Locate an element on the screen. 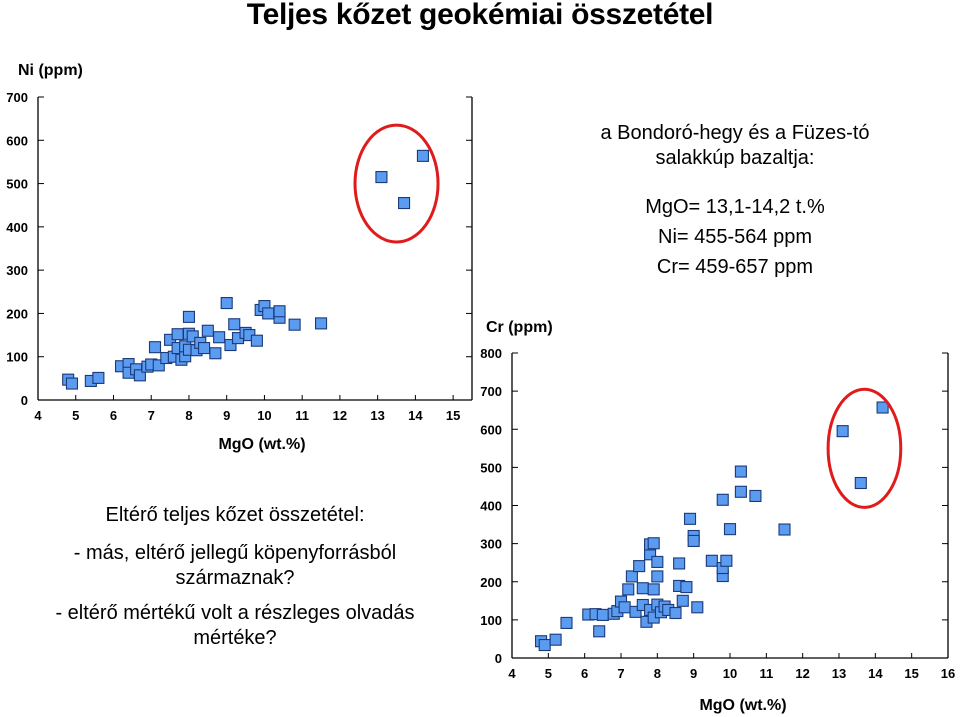 The height and width of the screenshot is (717, 960). x-tick-label: 7 is located at coordinates (151, 415).